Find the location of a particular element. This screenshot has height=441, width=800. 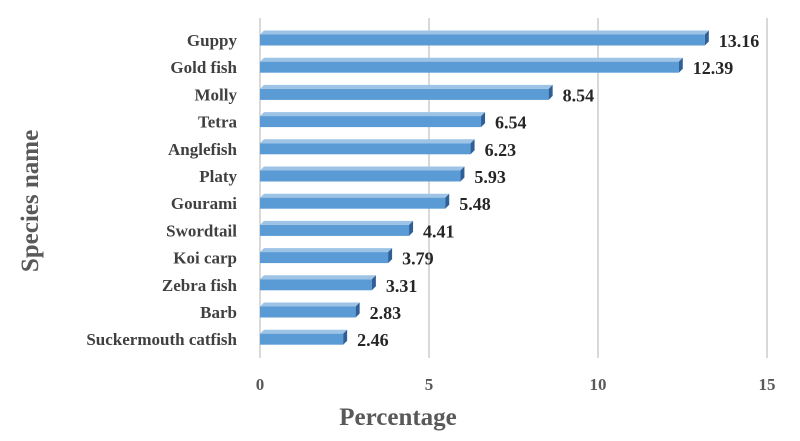

category-label: Suckermouth catfish is located at coordinates (161, 339).